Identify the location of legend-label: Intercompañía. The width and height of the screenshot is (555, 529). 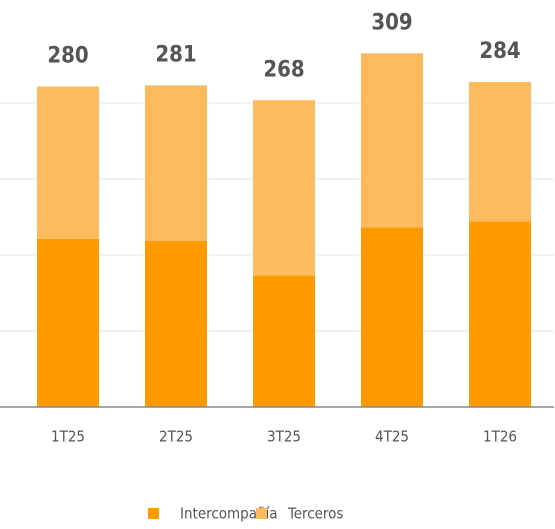
(229, 514).